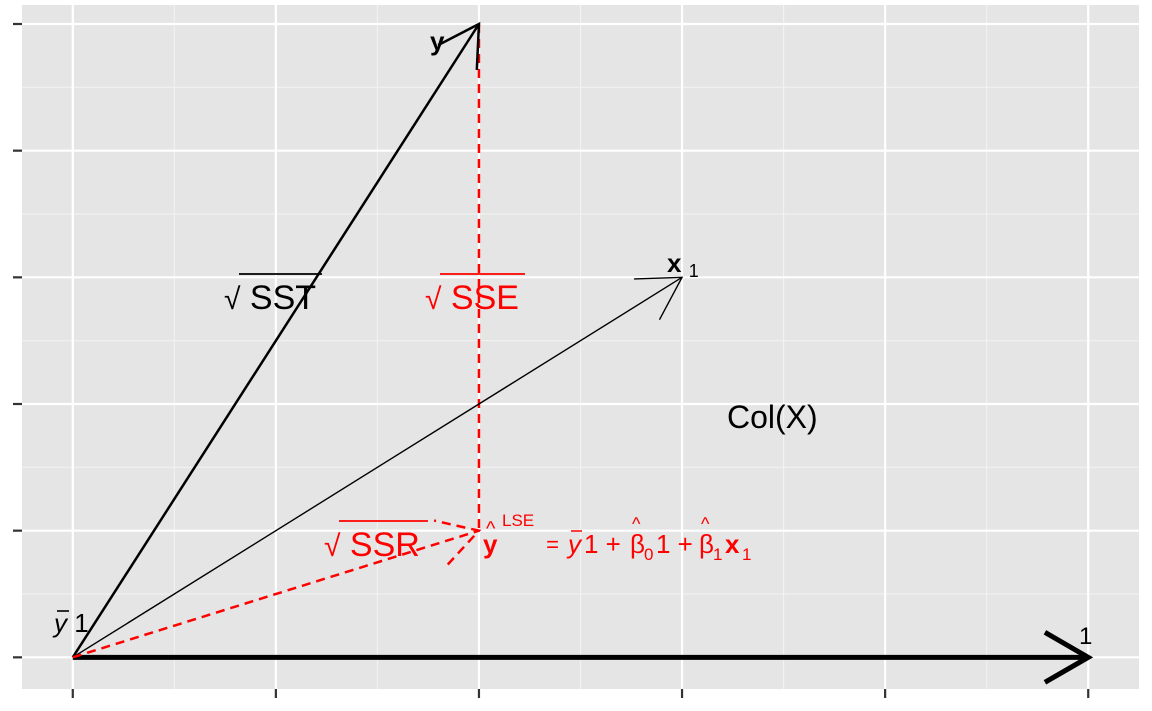 The image size is (1152, 711). I want to click on yhat-equals: =, so click(552, 544).